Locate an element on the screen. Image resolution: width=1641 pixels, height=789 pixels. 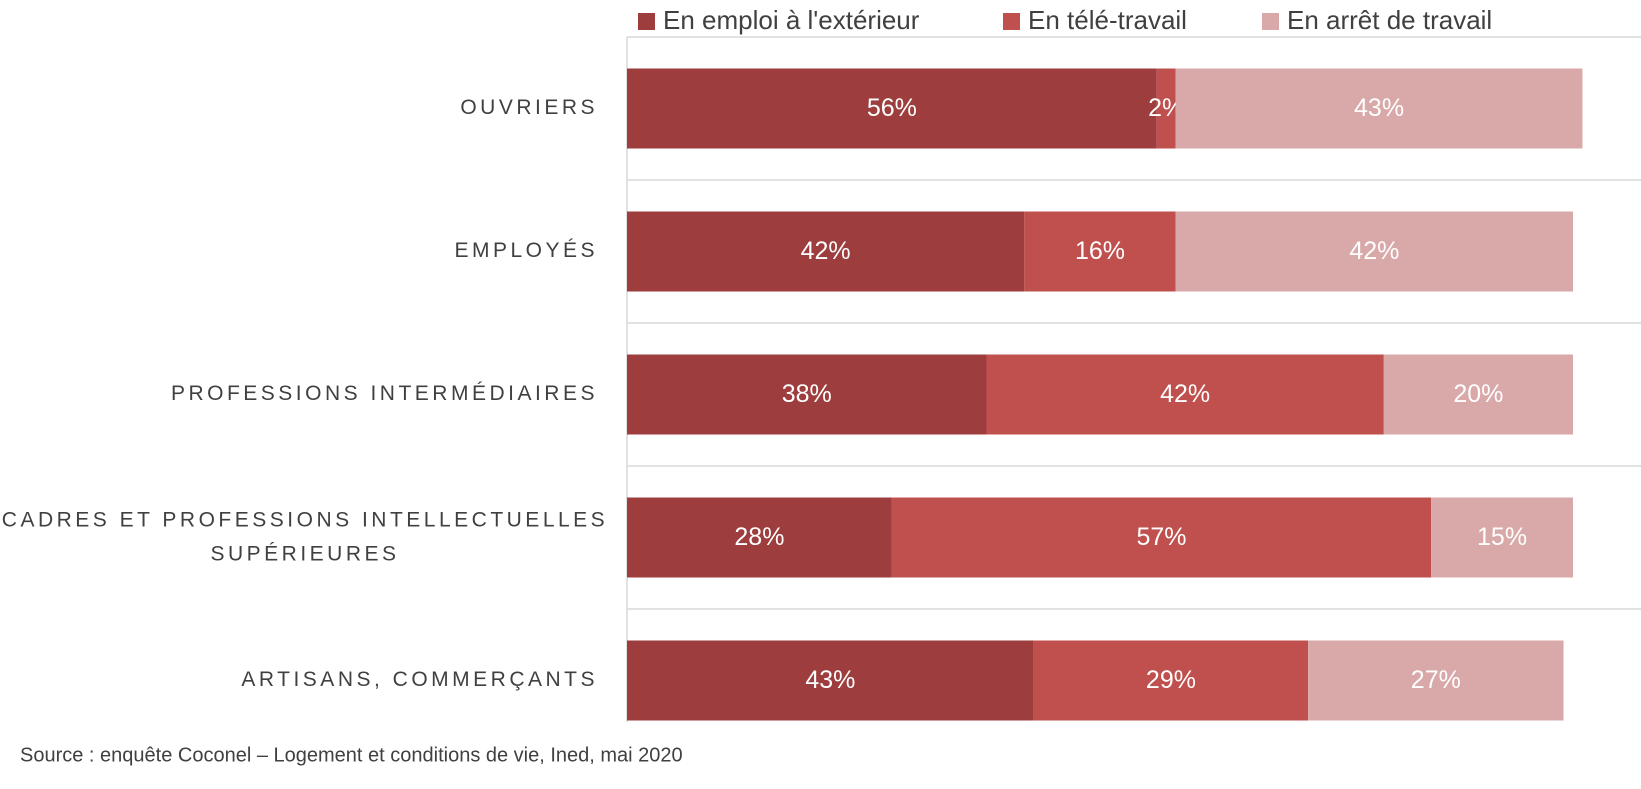
value-label: 15% is located at coordinates (1502, 537).